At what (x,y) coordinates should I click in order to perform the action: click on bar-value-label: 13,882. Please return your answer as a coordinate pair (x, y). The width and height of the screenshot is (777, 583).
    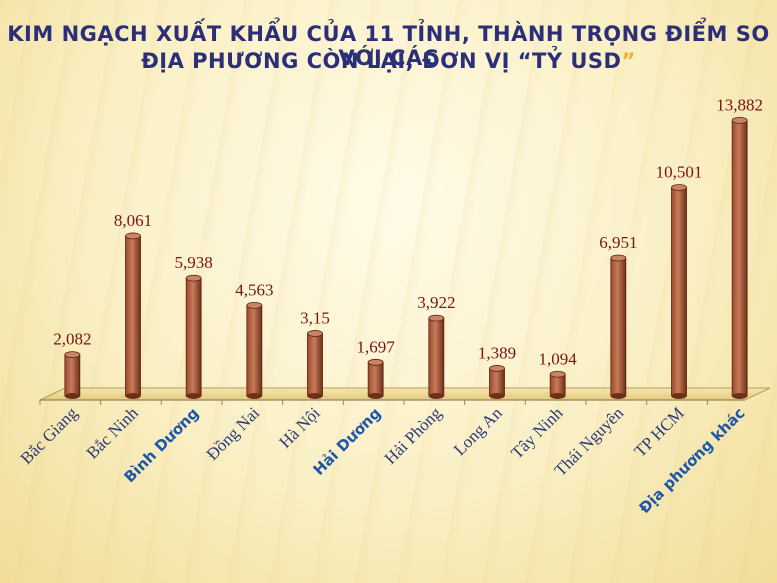
    Looking at the image, I should click on (739, 104).